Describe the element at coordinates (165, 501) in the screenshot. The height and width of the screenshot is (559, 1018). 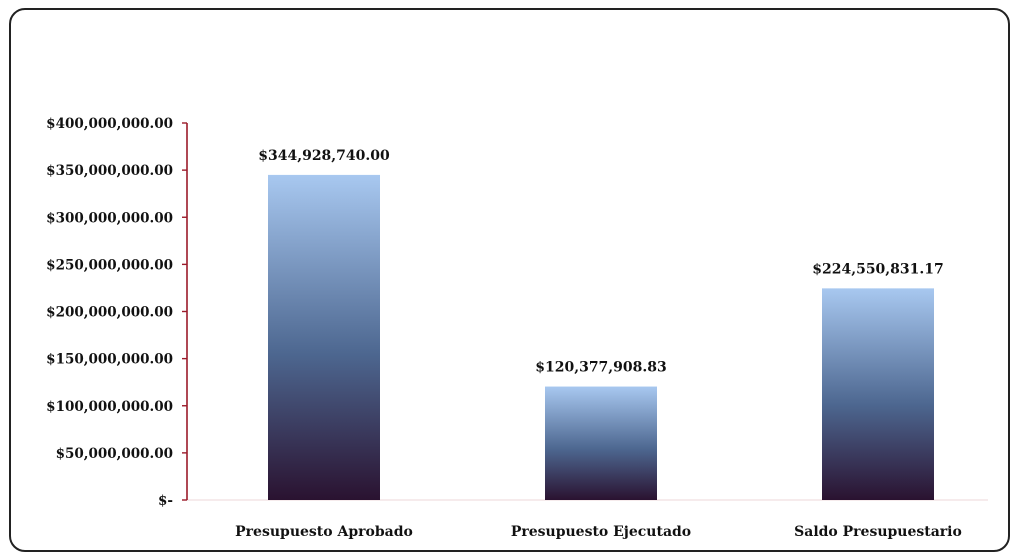
I see `y-tick-label: $-` at that location.